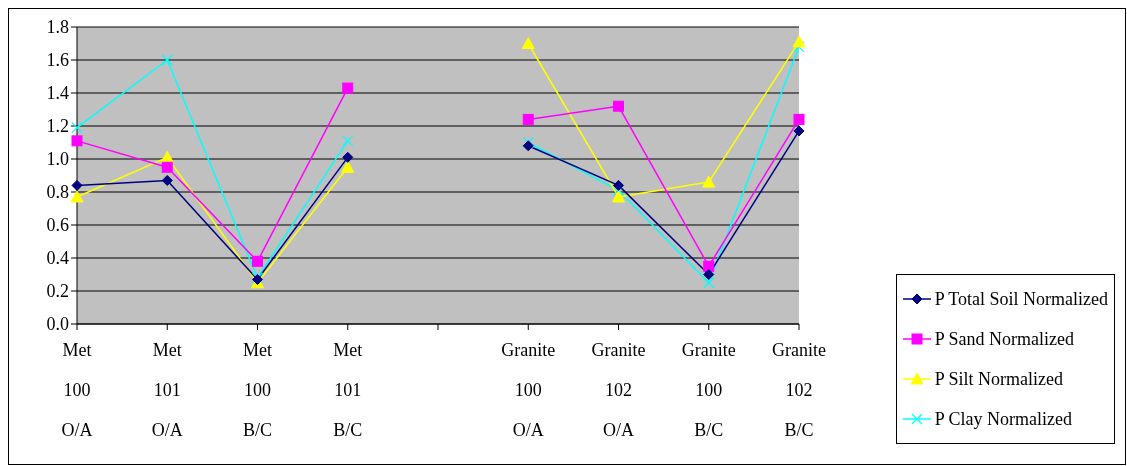 The height and width of the screenshot is (466, 1127). I want to click on x-tick-label: Met 100 B/C, so click(257, 390).